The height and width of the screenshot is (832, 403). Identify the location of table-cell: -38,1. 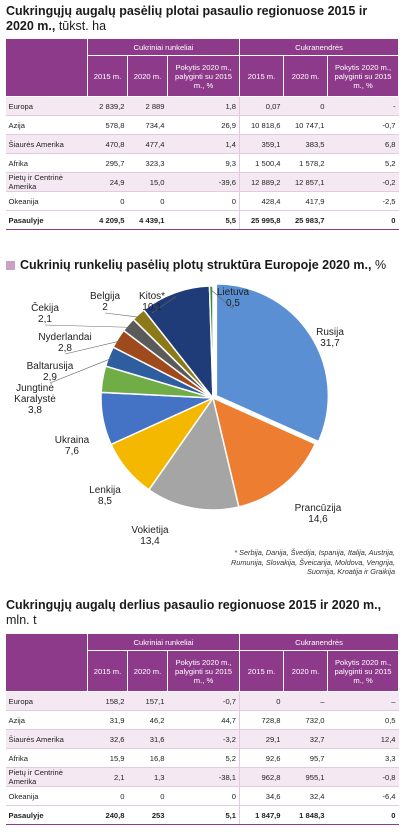
(203, 777).